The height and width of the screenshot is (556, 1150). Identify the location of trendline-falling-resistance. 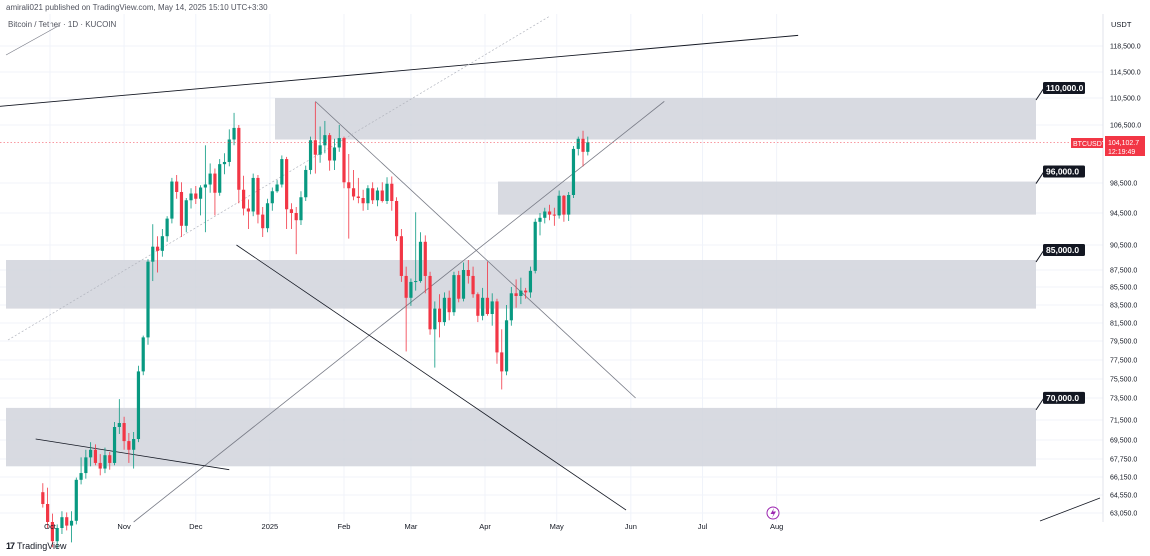
(475, 250).